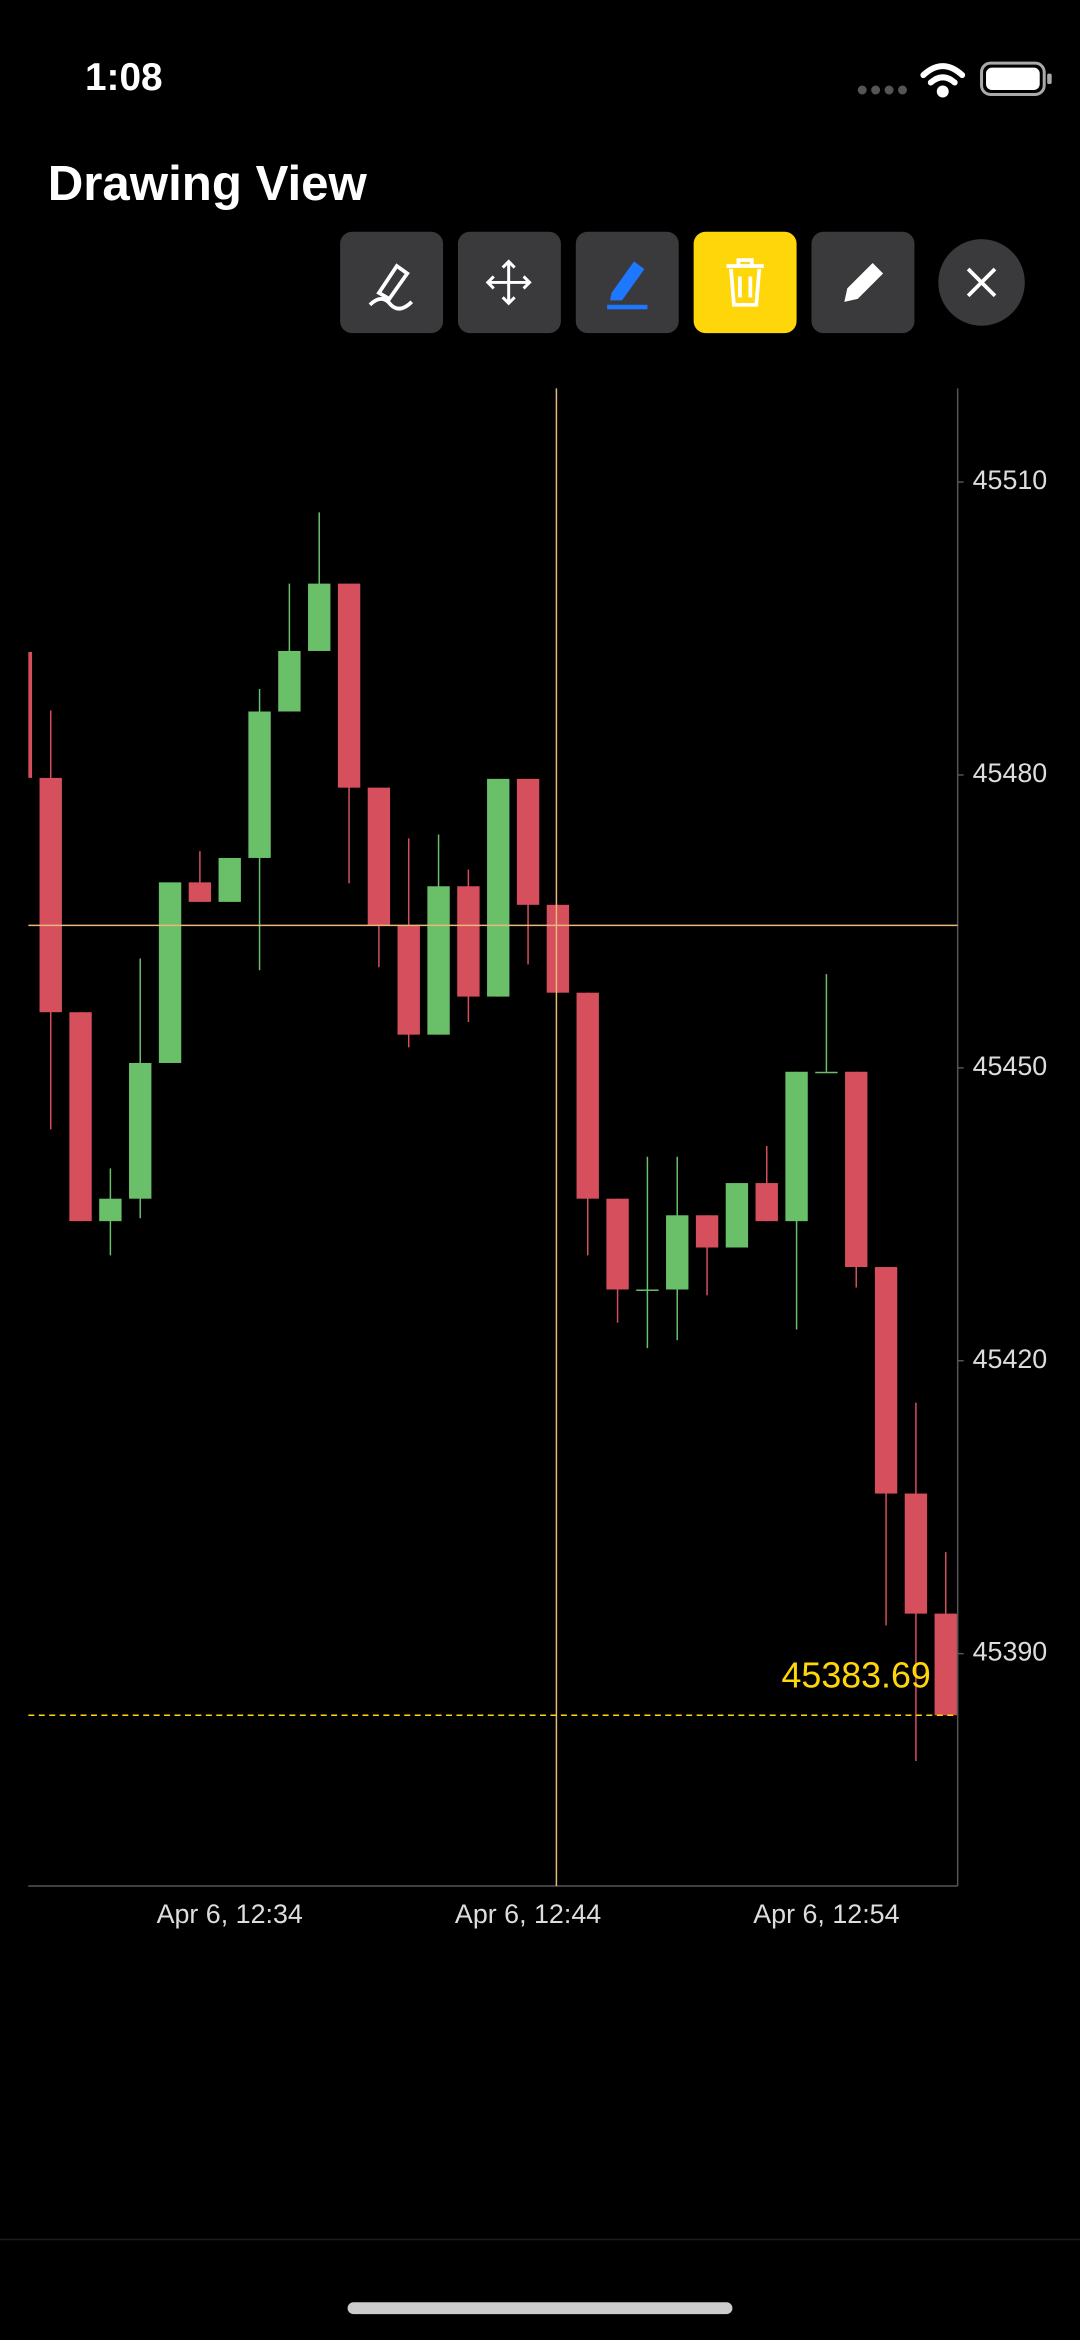 This screenshot has width=1080, height=2340. What do you see at coordinates (509, 282) in the screenshot?
I see `tool-move` at bounding box center [509, 282].